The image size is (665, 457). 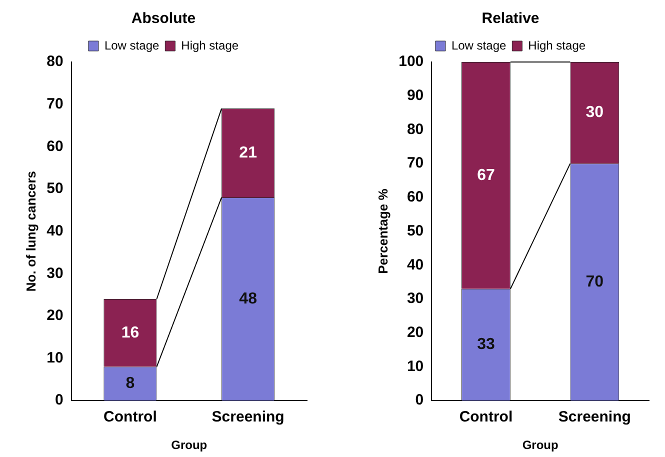 I want to click on chart-title: Absolute, so click(x=163, y=19).